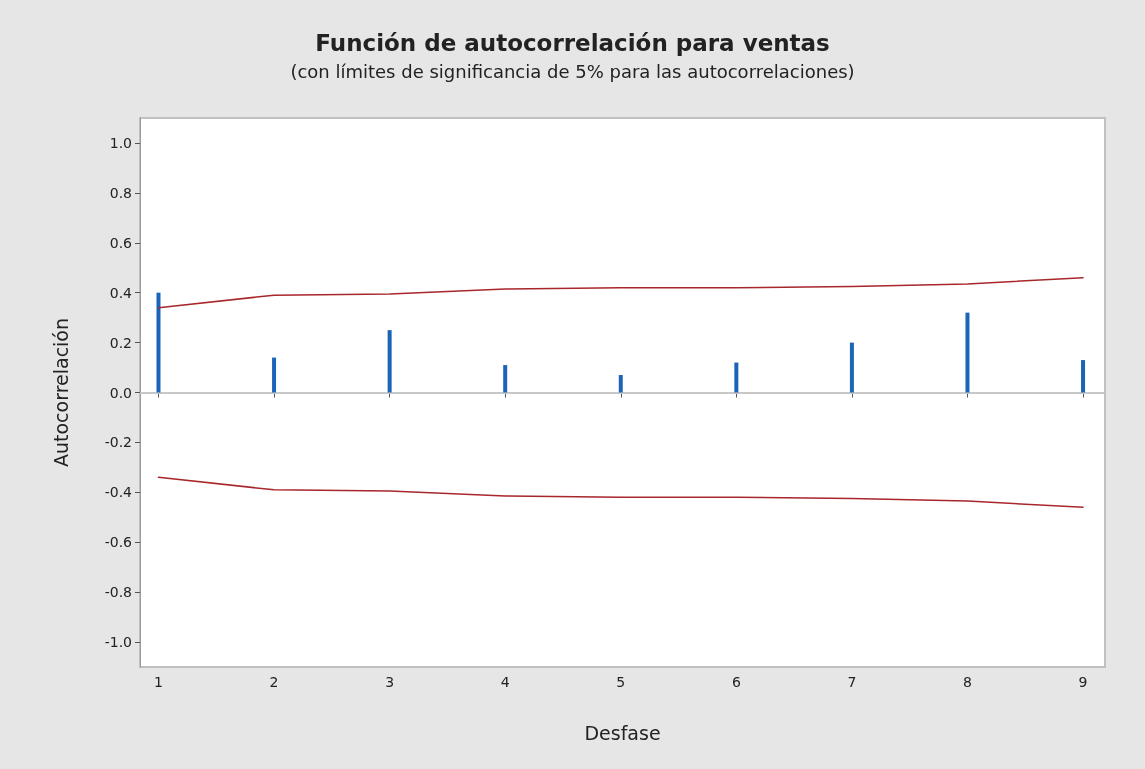 Image resolution: width=1145 pixels, height=769 pixels. What do you see at coordinates (572, 42) in the screenshot?
I see `chart-title: Función de autocorrelación para ventas` at bounding box center [572, 42].